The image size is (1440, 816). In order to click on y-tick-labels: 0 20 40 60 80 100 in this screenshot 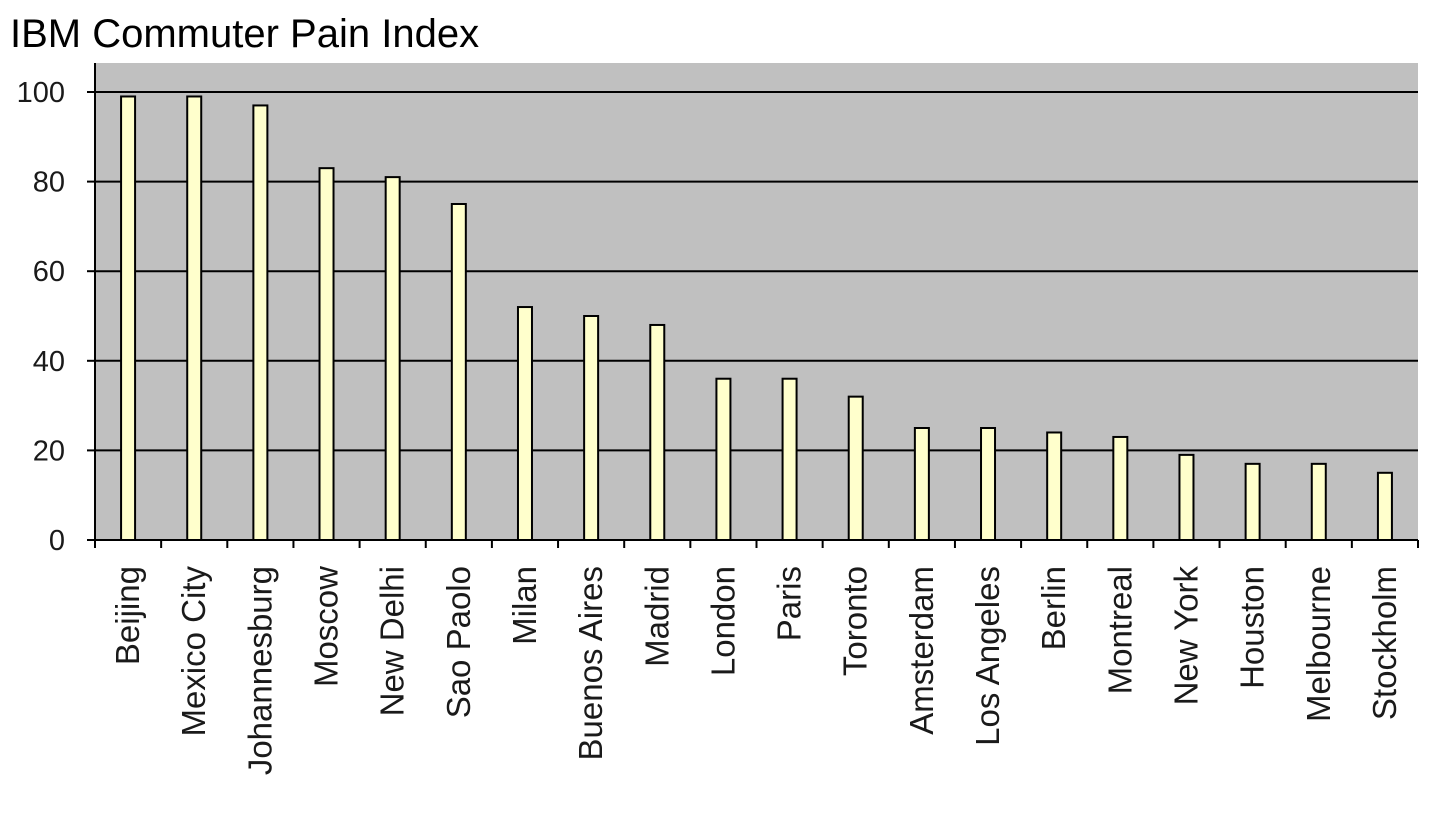, I will do `click(41, 317)`.